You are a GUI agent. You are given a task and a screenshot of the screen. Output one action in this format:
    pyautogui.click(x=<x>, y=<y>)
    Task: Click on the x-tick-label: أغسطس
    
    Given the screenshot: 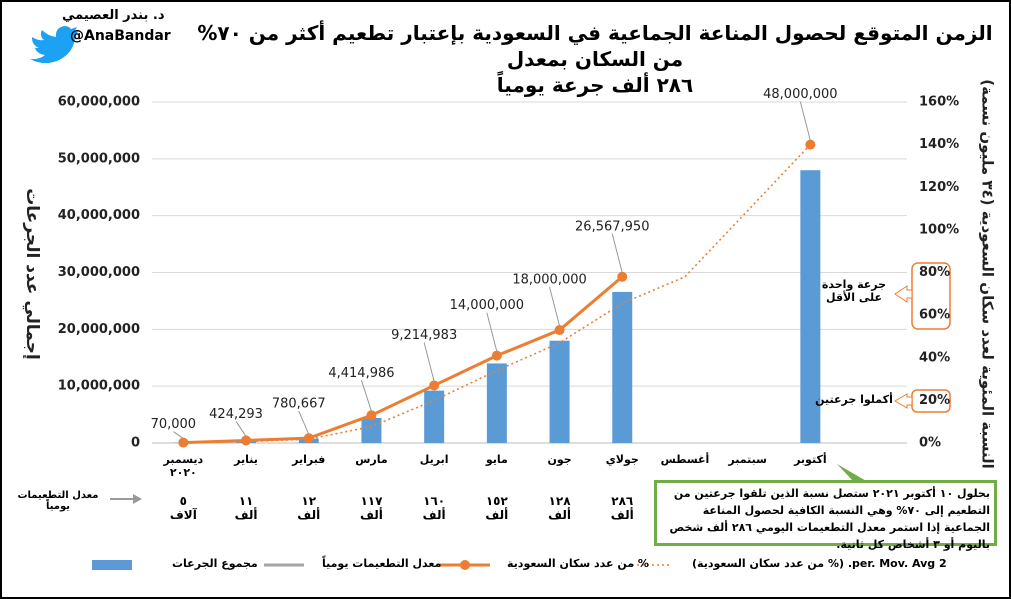 What is the action you would take?
    pyautogui.click(x=685, y=459)
    